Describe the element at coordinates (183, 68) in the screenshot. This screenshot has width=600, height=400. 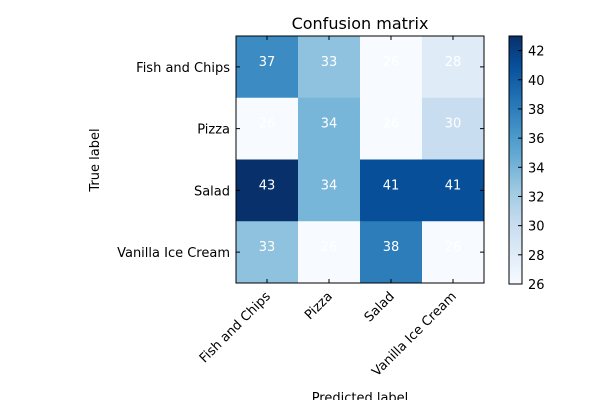
I see `y-tick-label: Fish and Chips` at that location.